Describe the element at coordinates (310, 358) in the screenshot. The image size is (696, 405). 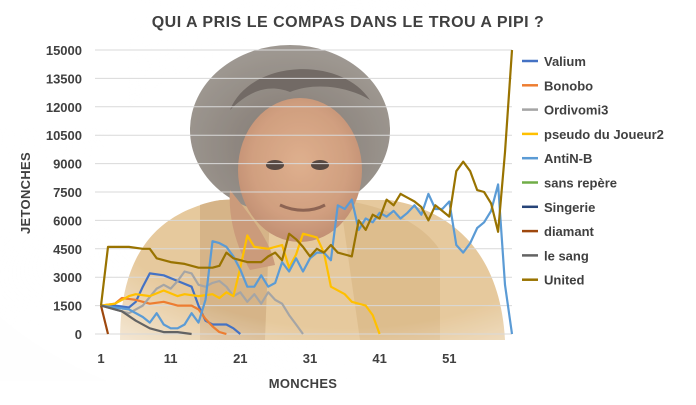
I see `x-tick-label: 31` at that location.